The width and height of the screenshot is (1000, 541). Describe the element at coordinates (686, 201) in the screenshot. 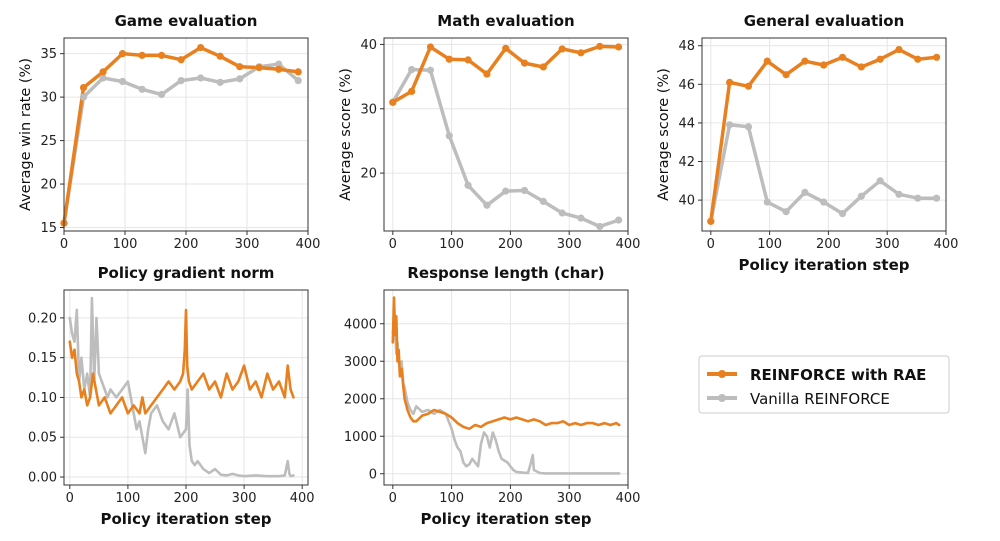

I see `general-ytick-label: 40` at that location.